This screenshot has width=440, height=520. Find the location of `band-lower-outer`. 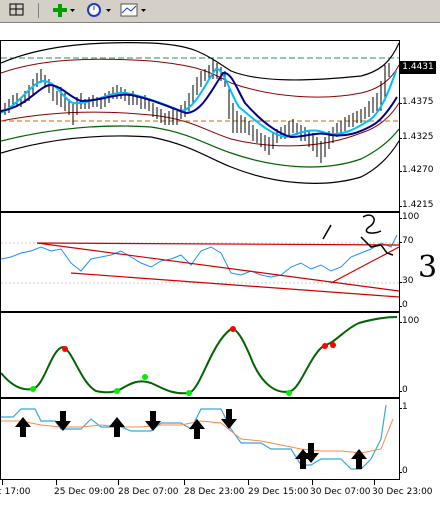

band-lower-outer is located at coordinates (200, 159).